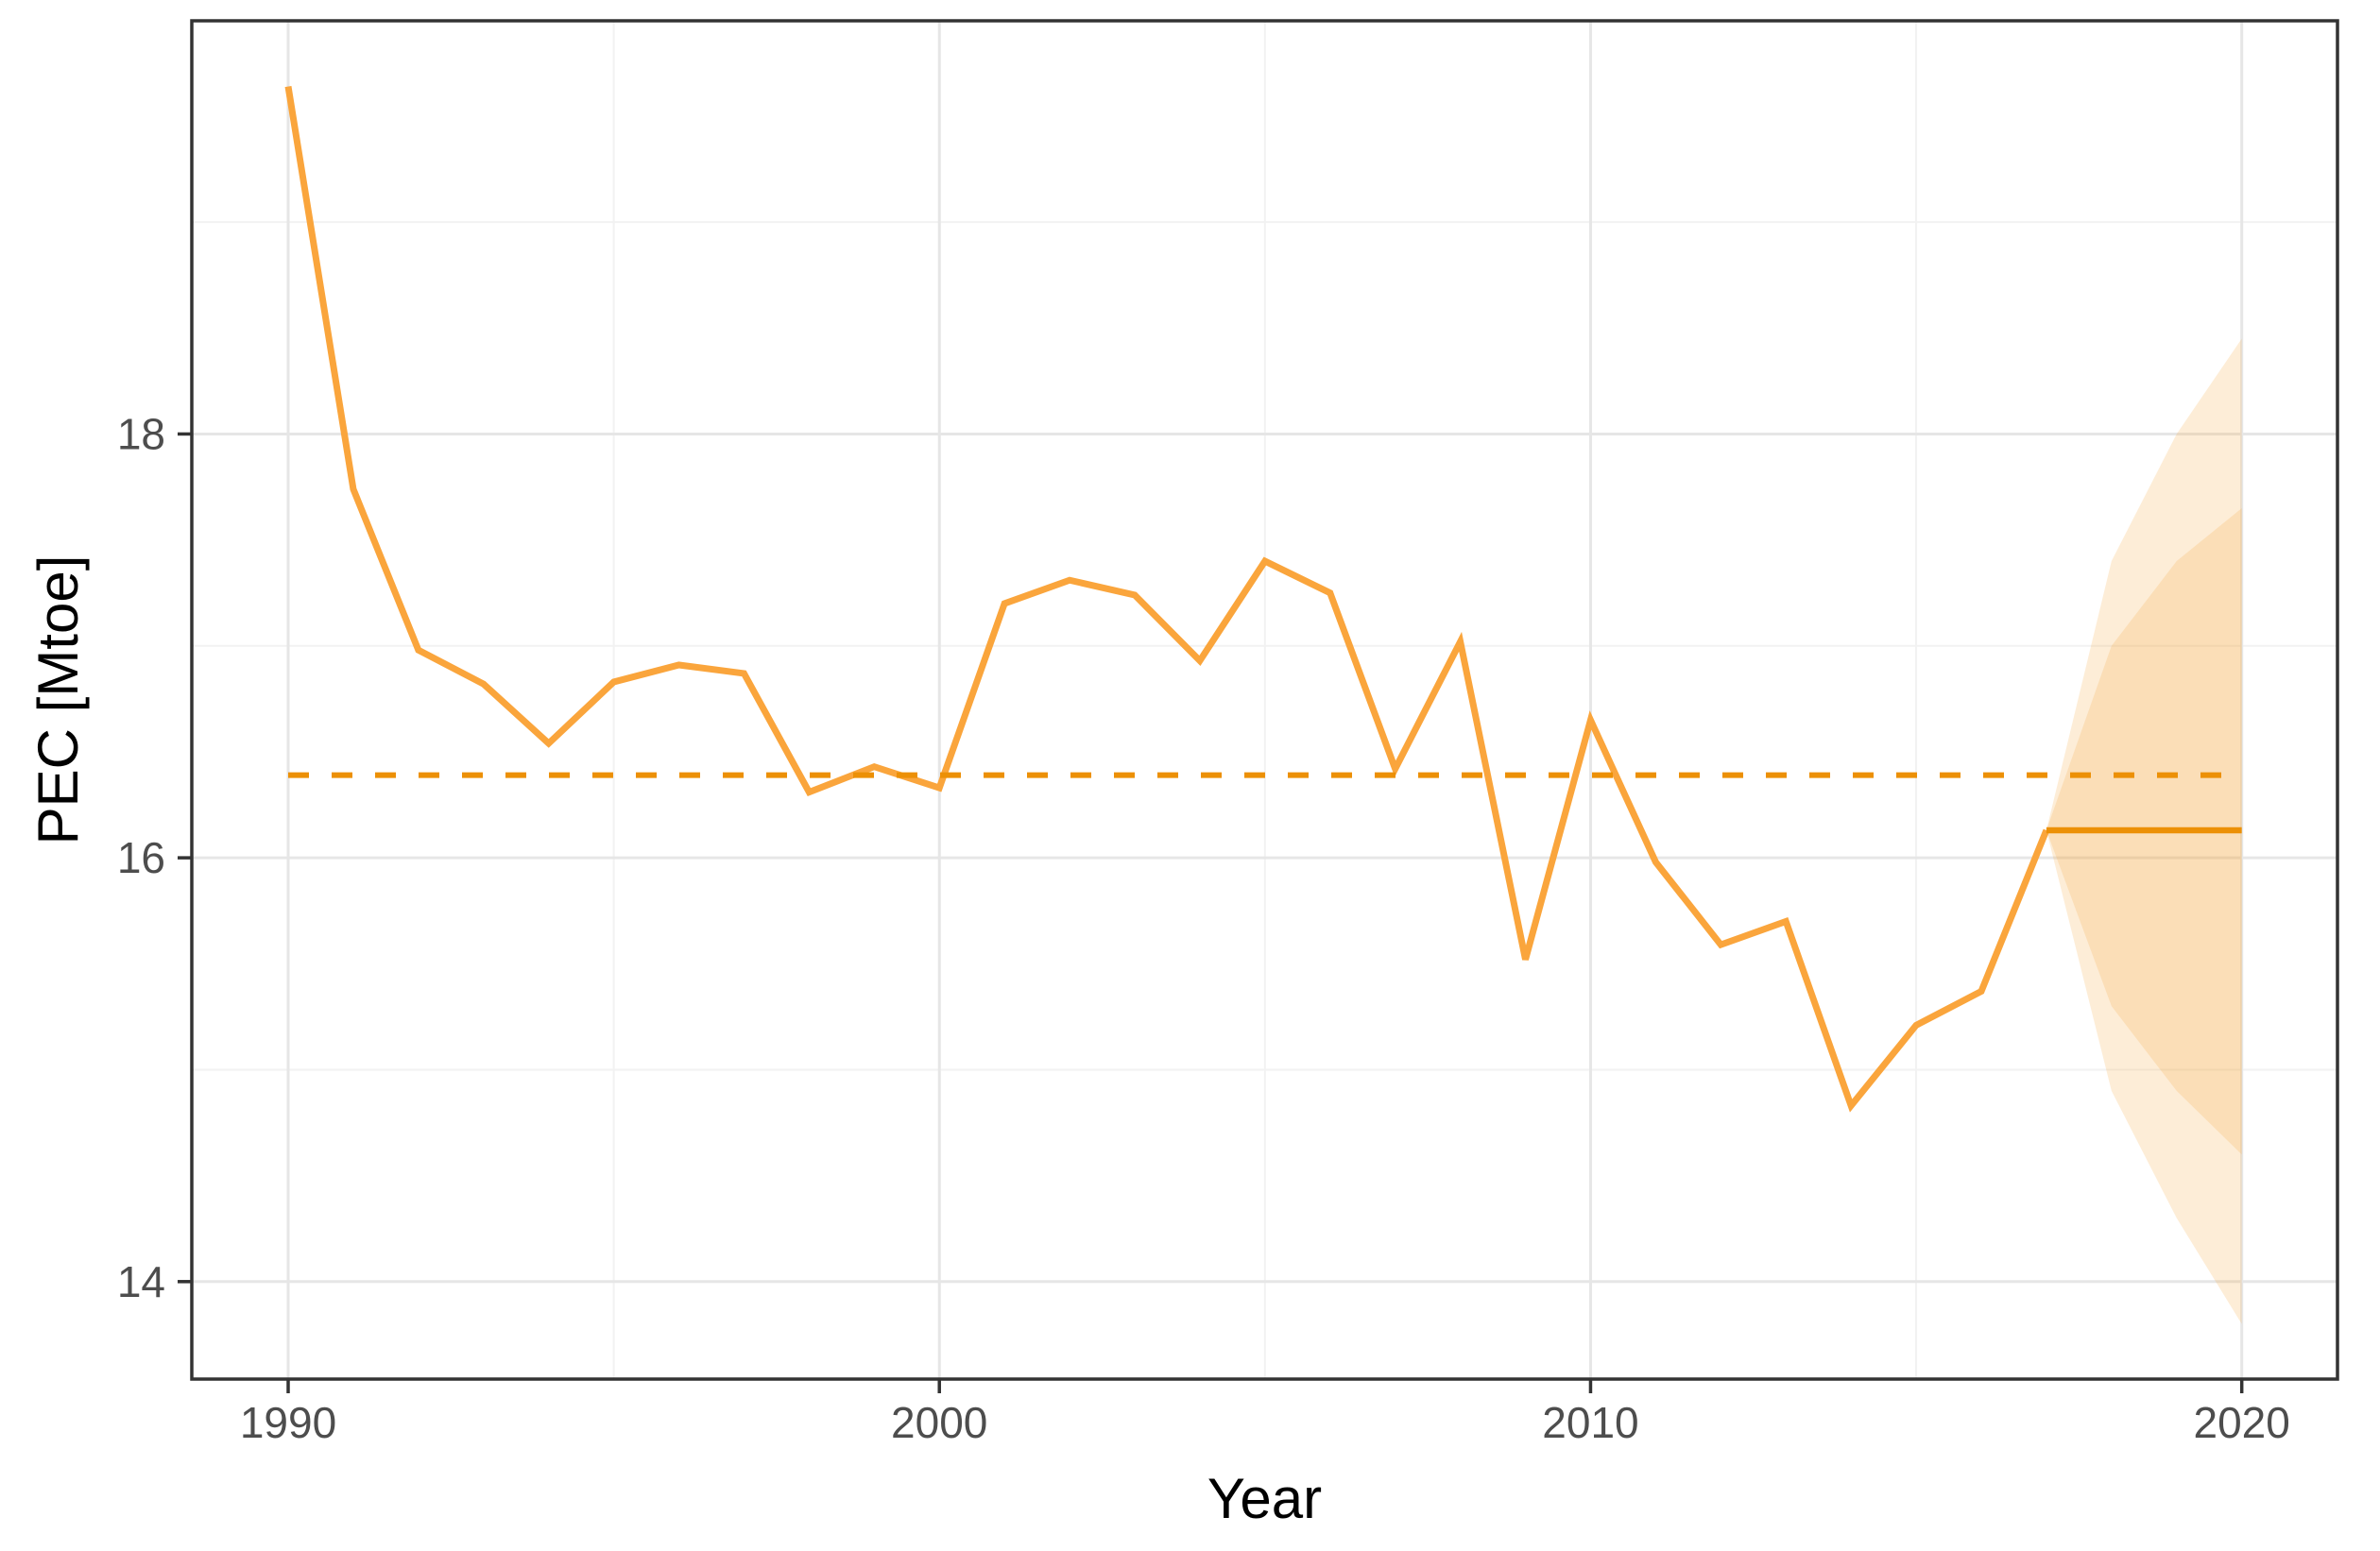 Image resolution: width=2380 pixels, height=1551 pixels. What do you see at coordinates (2242, 1422) in the screenshot?
I see `x-tick-label: 2020` at bounding box center [2242, 1422].